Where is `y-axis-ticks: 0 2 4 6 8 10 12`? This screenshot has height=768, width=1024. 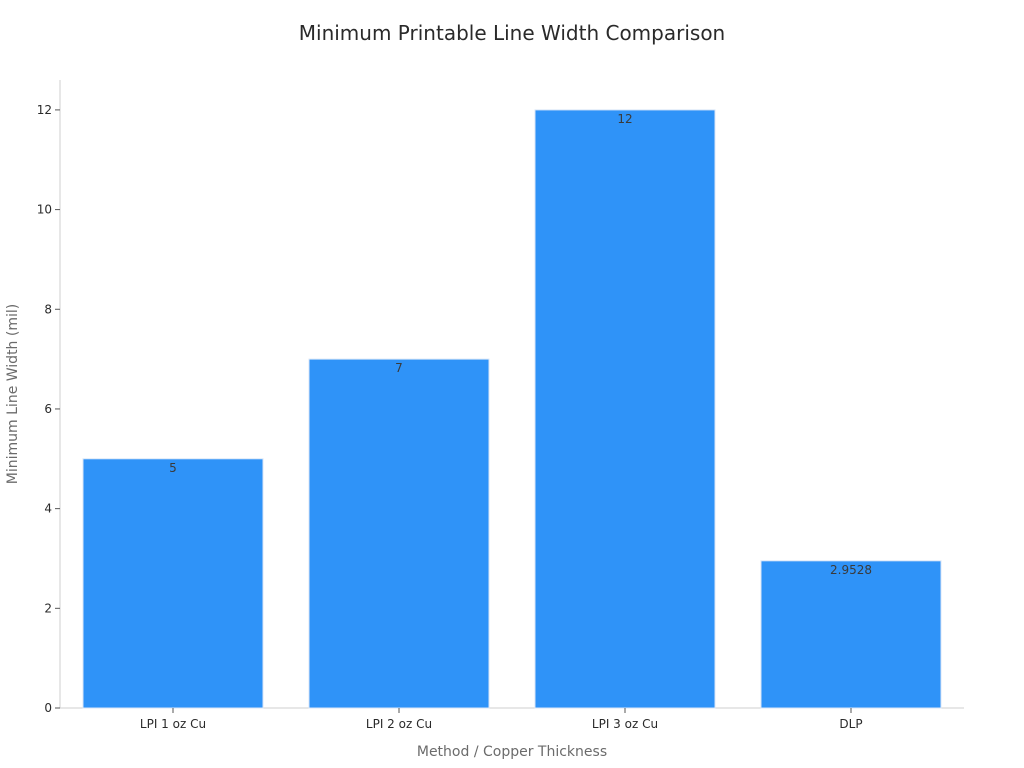 y-axis-ticks: 0 2 4 6 8 10 12 is located at coordinates (48, 409).